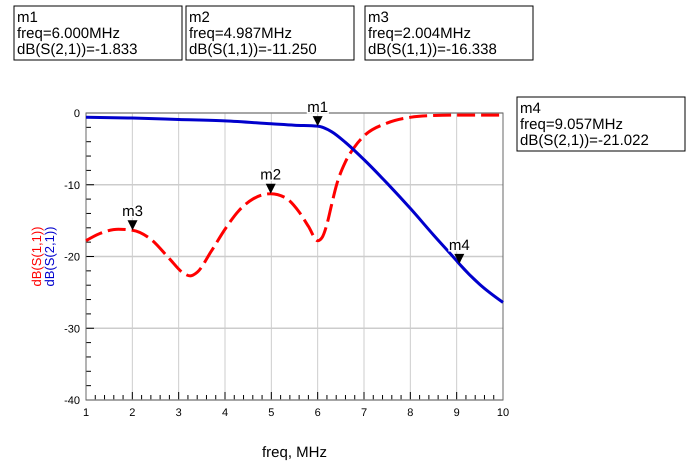 Image resolution: width=699 pixels, height=463 pixels. Describe the element at coordinates (459, 245) in the screenshot. I see `annotation: m4` at that location.